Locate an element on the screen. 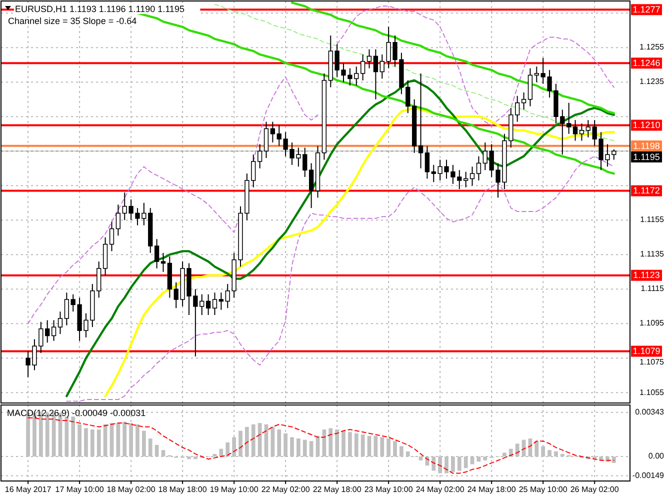 This screenshot has width=665, height=499. y-tick-label: 0.00 is located at coordinates (656, 456).